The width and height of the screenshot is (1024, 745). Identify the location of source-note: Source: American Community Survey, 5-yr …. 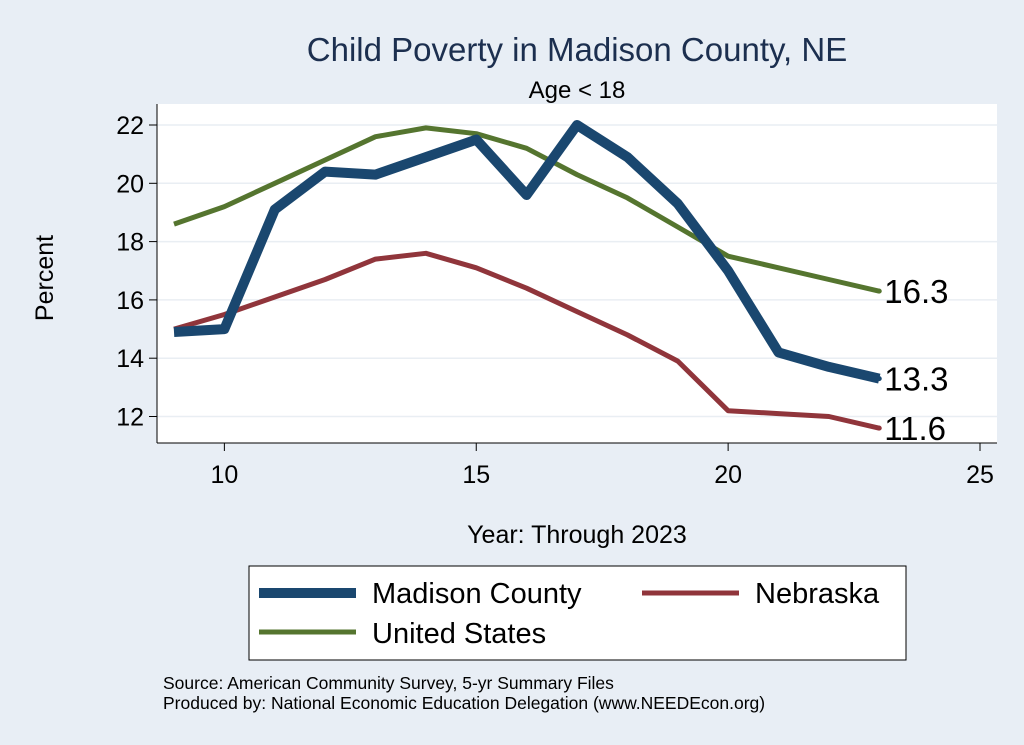
(388, 683).